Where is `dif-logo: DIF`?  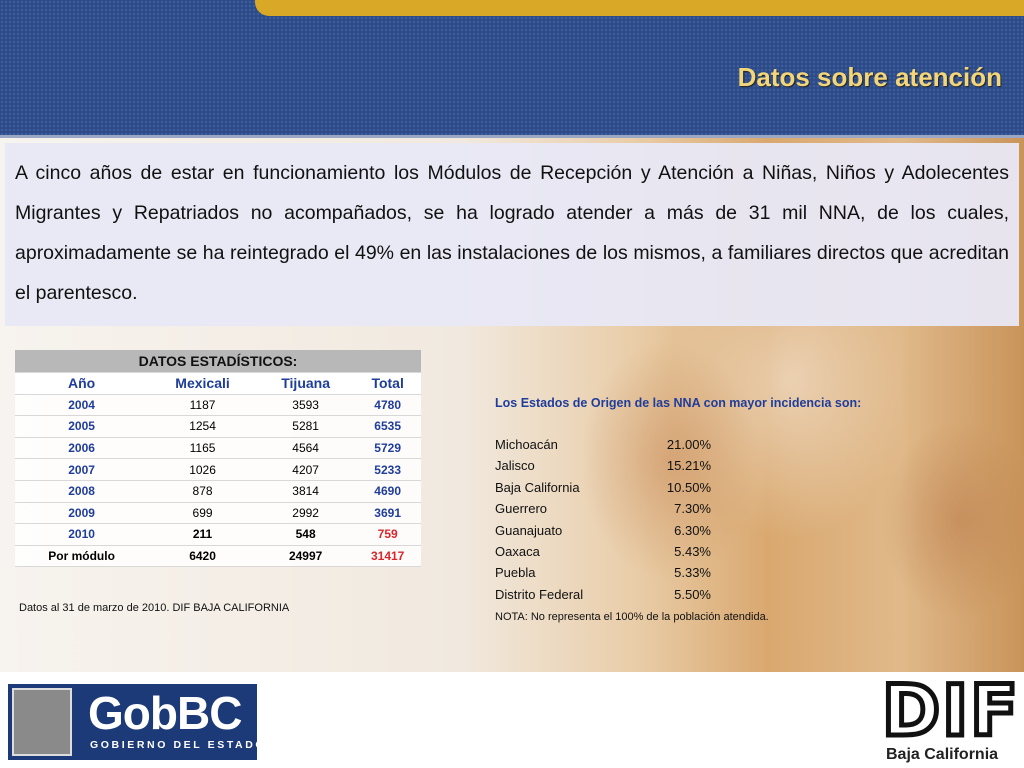 dif-logo: DIF is located at coordinates (950, 711).